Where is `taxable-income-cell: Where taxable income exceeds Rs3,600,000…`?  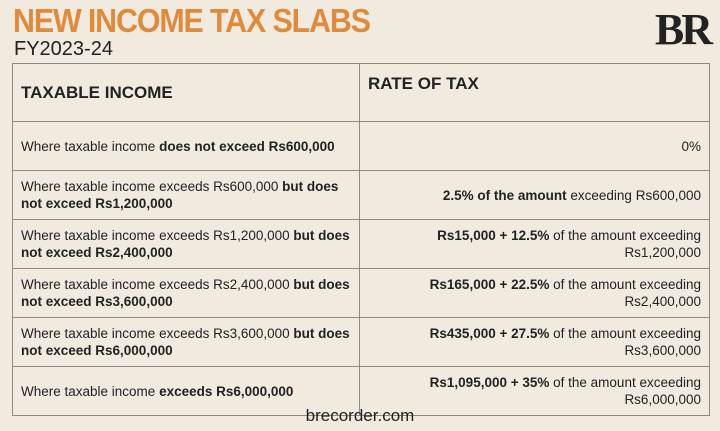 taxable-income-cell: Where taxable income exceeds Rs3,600,000… is located at coordinates (186, 342).